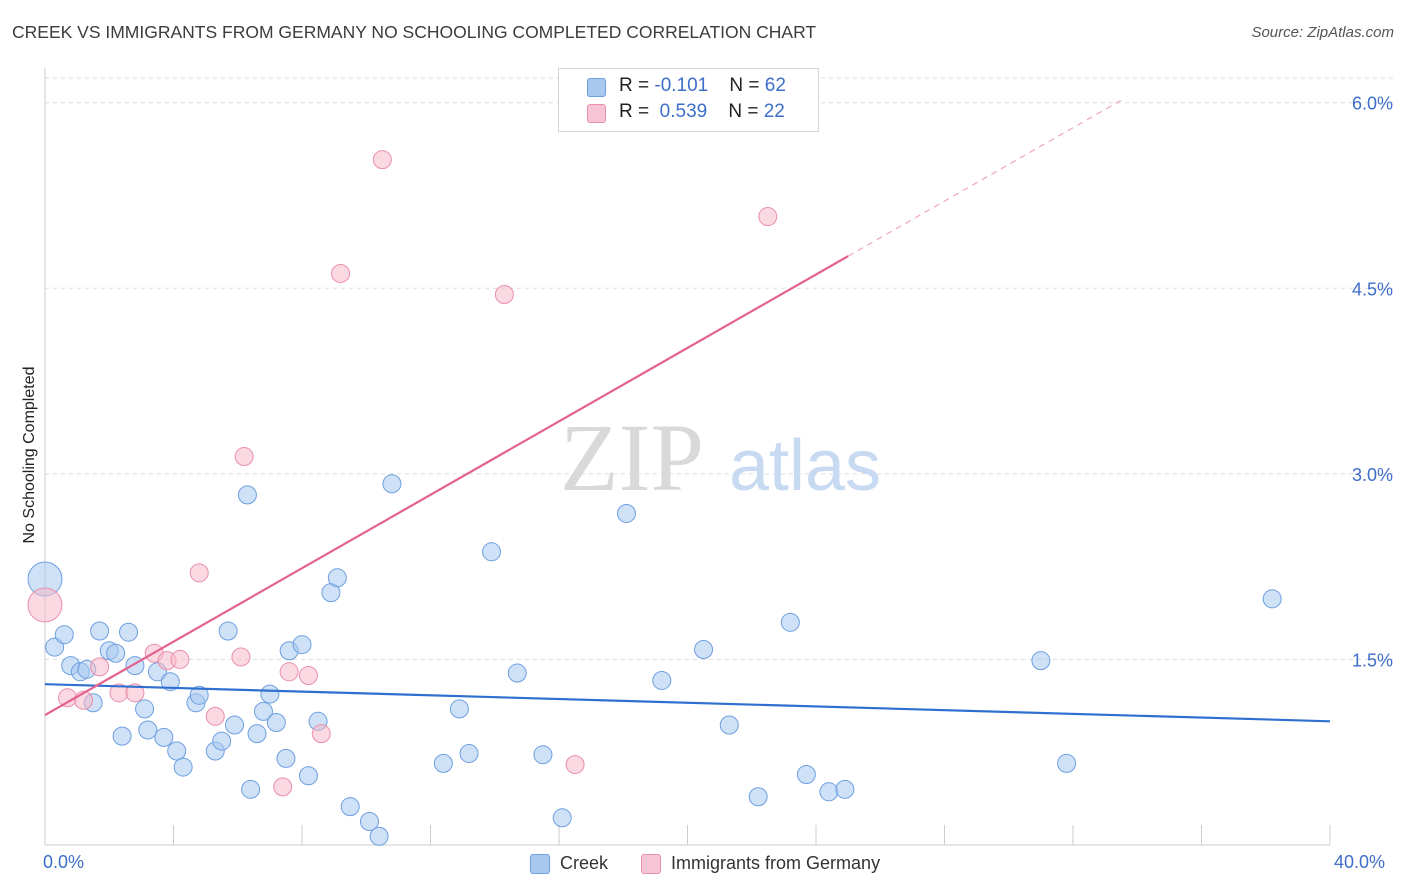 This screenshot has height=892, width=1406. Describe the element at coordinates (774, 111) in the screenshot. I see `germany-n-value: 22` at that location.